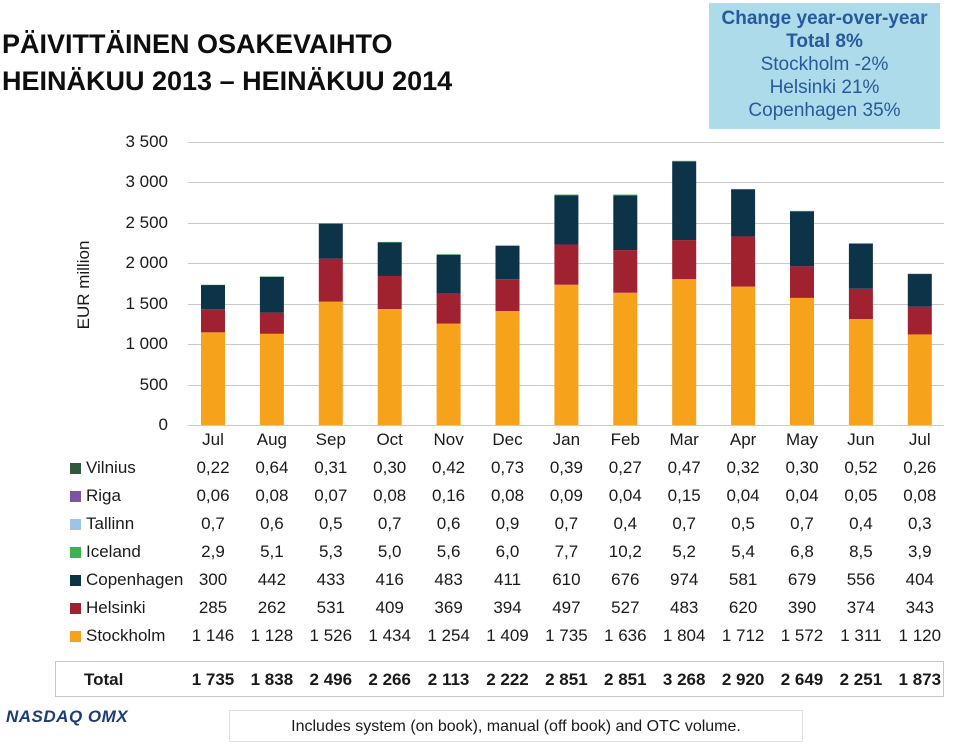 Image resolution: width=959 pixels, height=744 pixels. What do you see at coordinates (566, 551) in the screenshot?
I see `table-cell: 7,7` at bounding box center [566, 551].